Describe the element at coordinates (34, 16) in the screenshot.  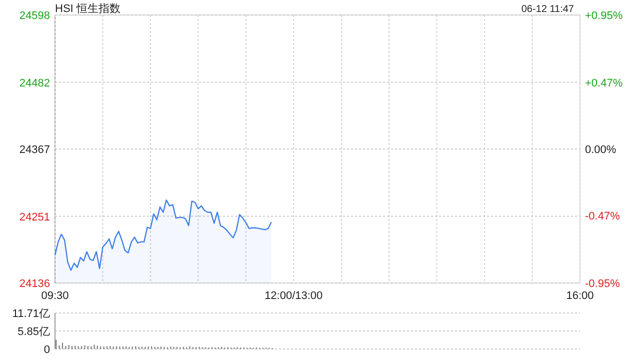
I see `y-tick-label: 24598` at that location.